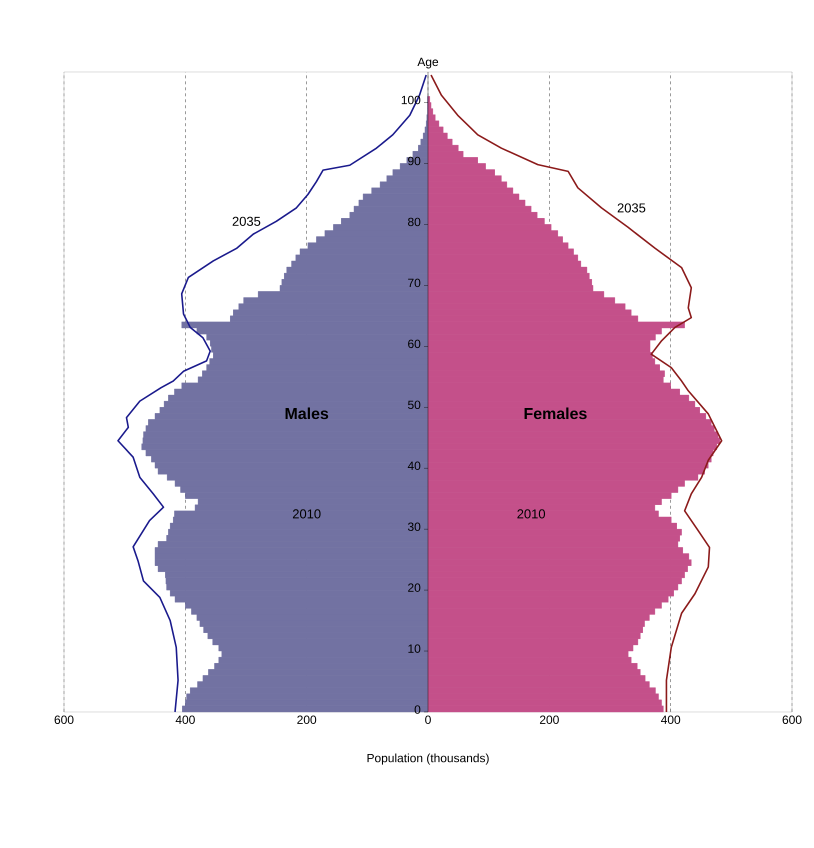 The width and height of the screenshot is (814, 848). What do you see at coordinates (414, 222) in the screenshot?
I see `y-tick-label: 80` at bounding box center [414, 222].